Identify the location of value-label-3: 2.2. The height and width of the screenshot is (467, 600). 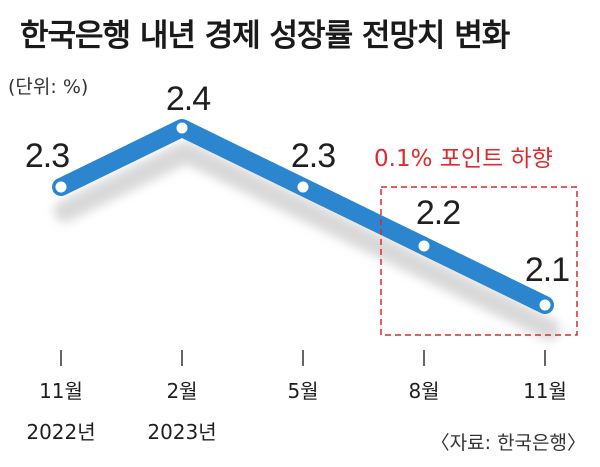
(438, 213).